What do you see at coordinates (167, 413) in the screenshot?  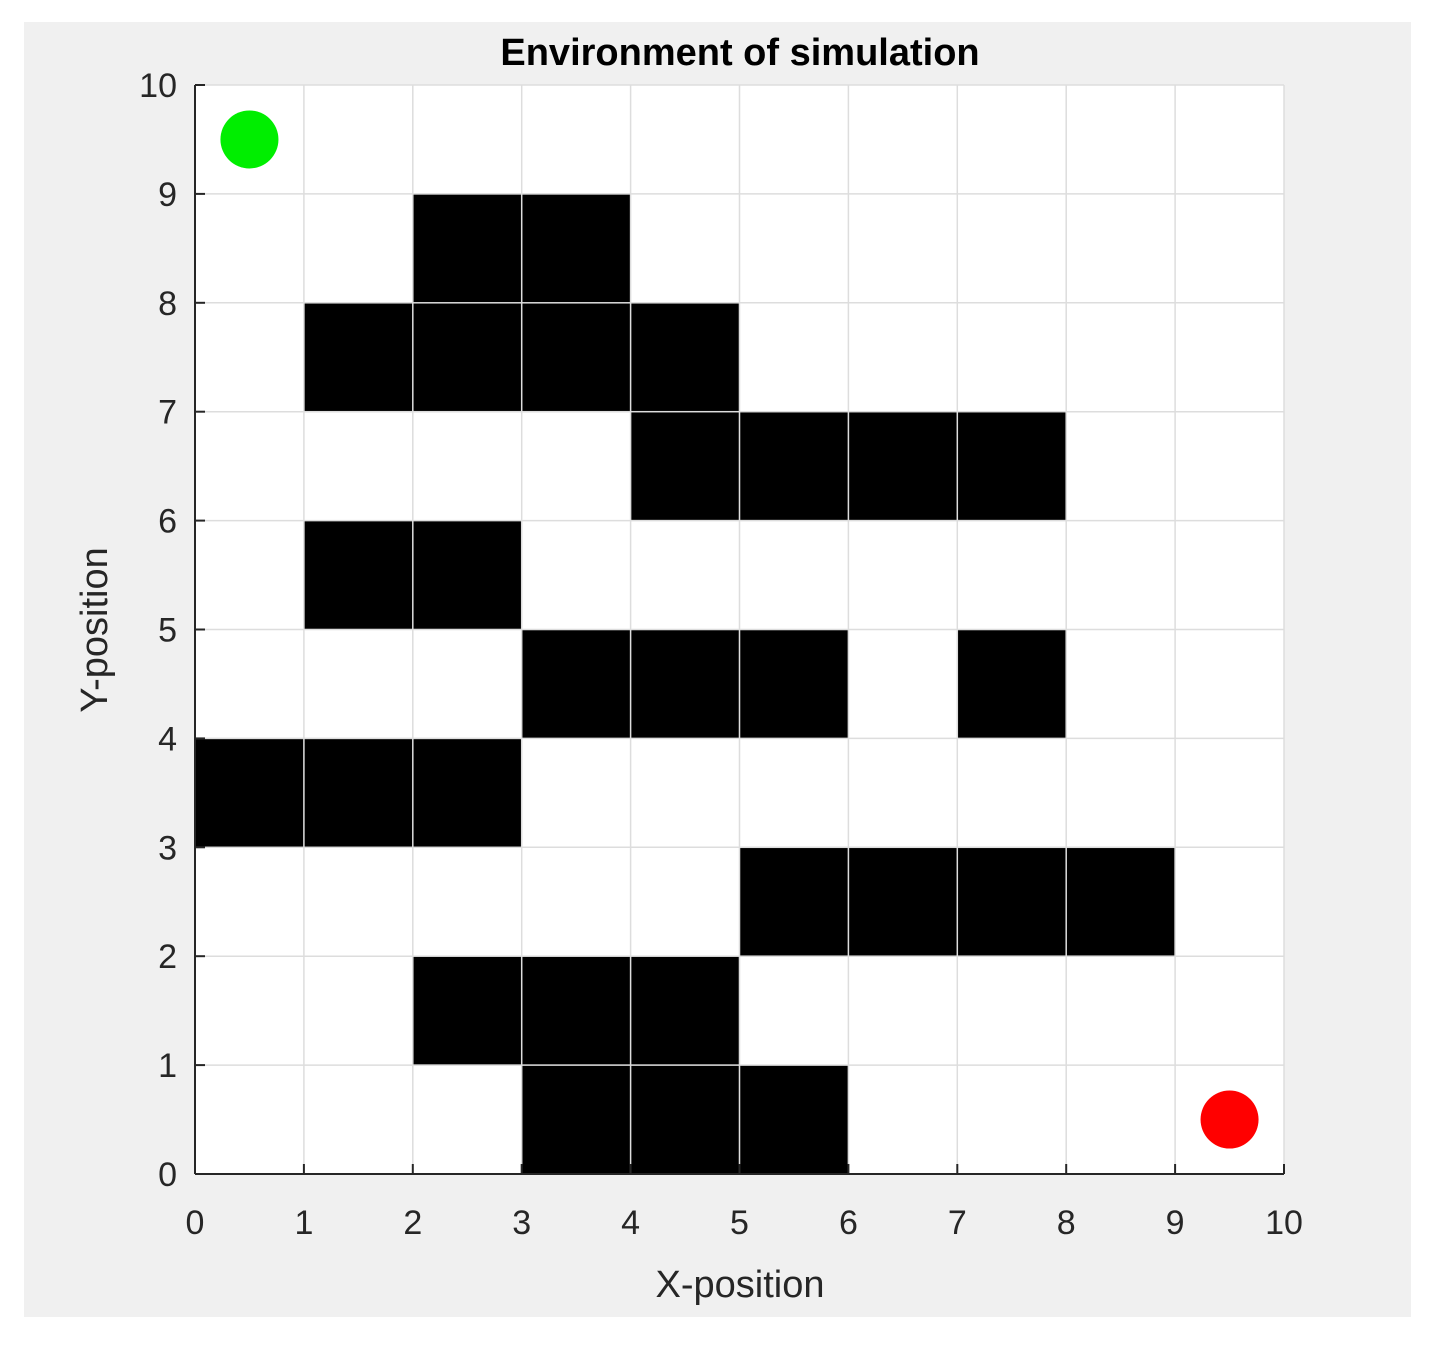 I see `y-tick-label: 7` at bounding box center [167, 413].